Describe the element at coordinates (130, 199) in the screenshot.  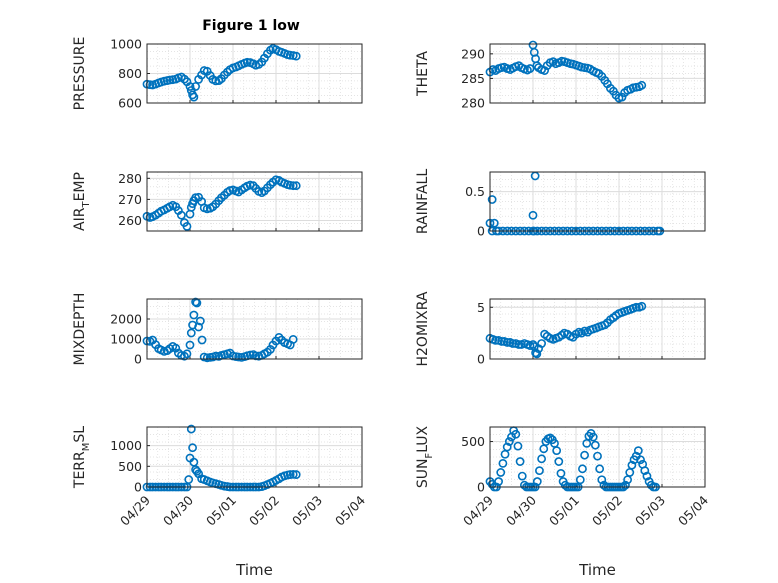
I see `y-tick-label: 270` at that location.